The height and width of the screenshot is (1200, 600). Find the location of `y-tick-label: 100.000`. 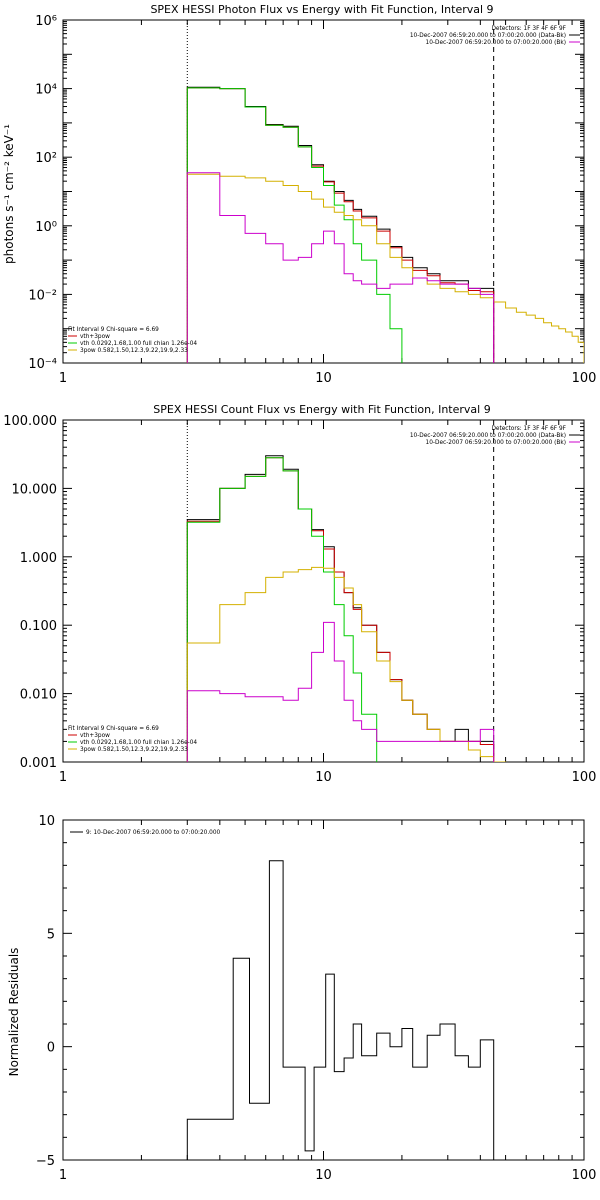

y-tick-label: 100.000 is located at coordinates (30, 421).